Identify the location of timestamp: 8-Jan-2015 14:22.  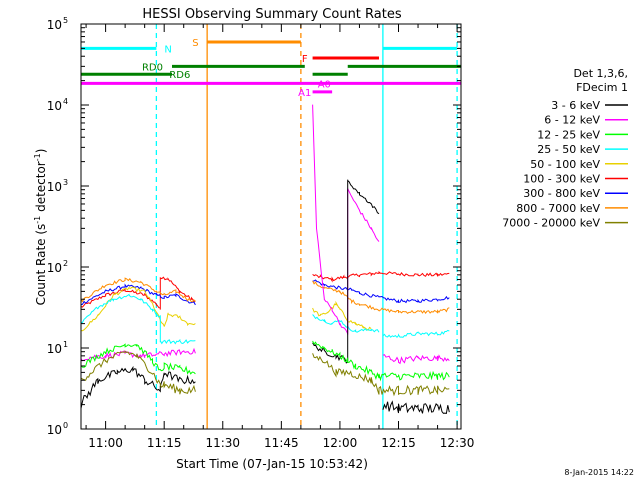
(599, 472).